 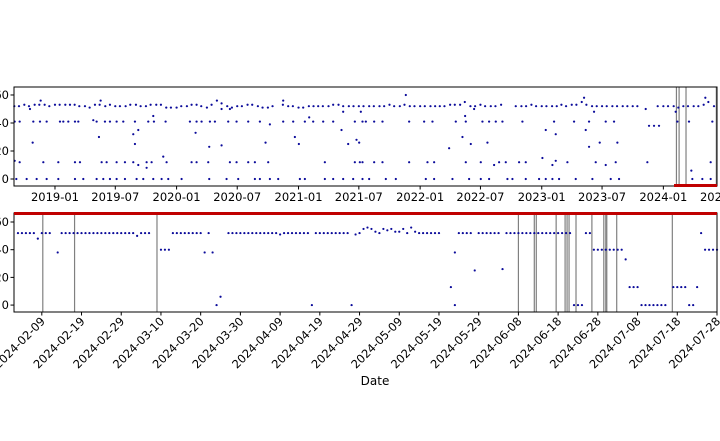 I want to click on x-tick-label: 2021-01, so click(x=299, y=197).